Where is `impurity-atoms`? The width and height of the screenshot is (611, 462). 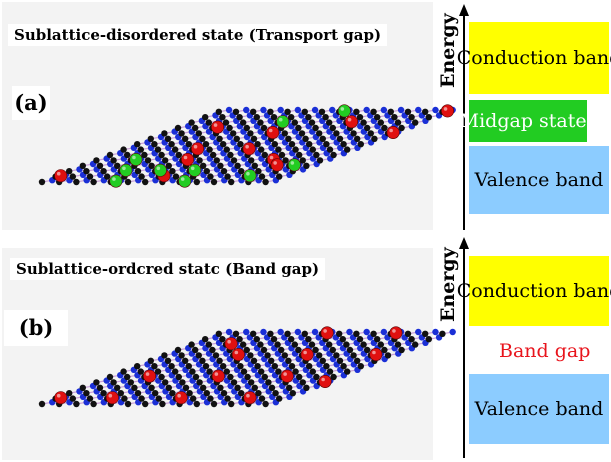
impurity-atoms is located at coordinates (228, 365).